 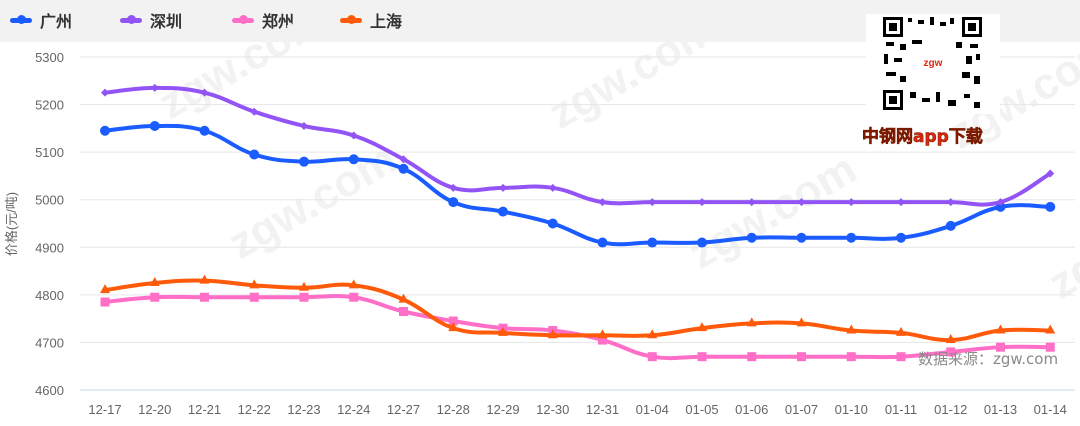 I want to click on legend-label: 广州, so click(x=56, y=21).